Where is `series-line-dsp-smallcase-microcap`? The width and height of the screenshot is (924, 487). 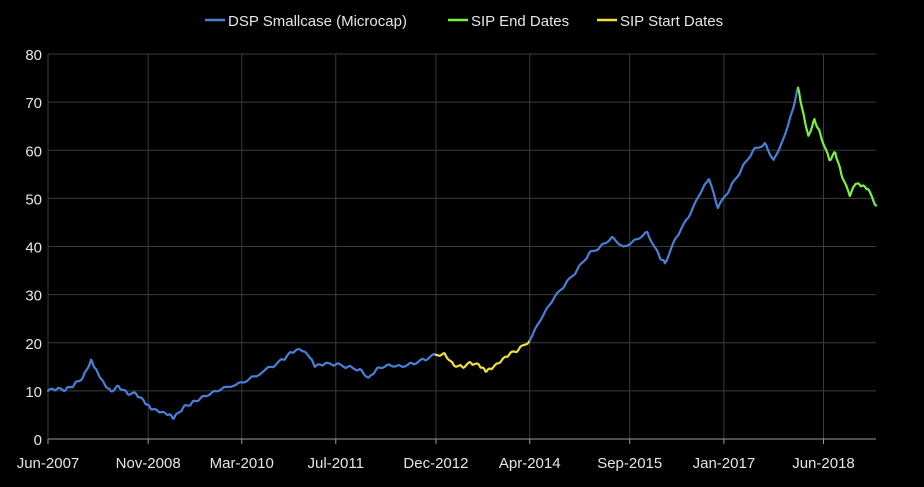 series-line-dsp-smallcase-microcap is located at coordinates (241, 384).